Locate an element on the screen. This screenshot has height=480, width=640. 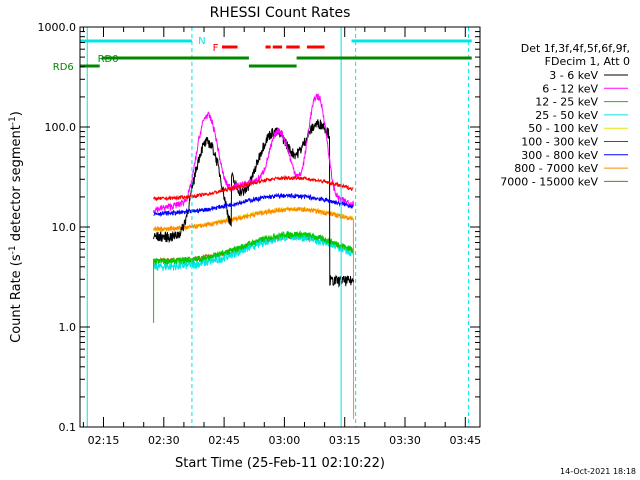
legend-label-2: 12 - 25 keV is located at coordinates (566, 102).